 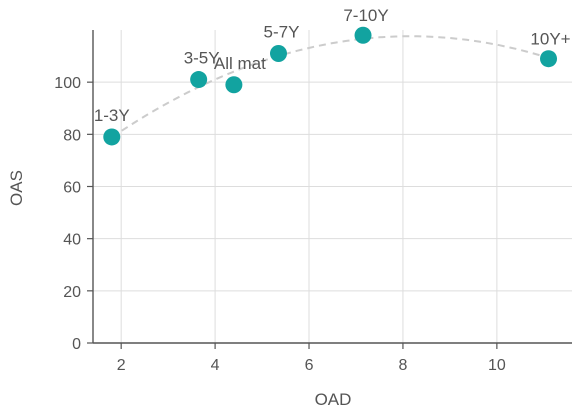 What do you see at coordinates (240, 63) in the screenshot?
I see `point-label: All mat` at bounding box center [240, 63].